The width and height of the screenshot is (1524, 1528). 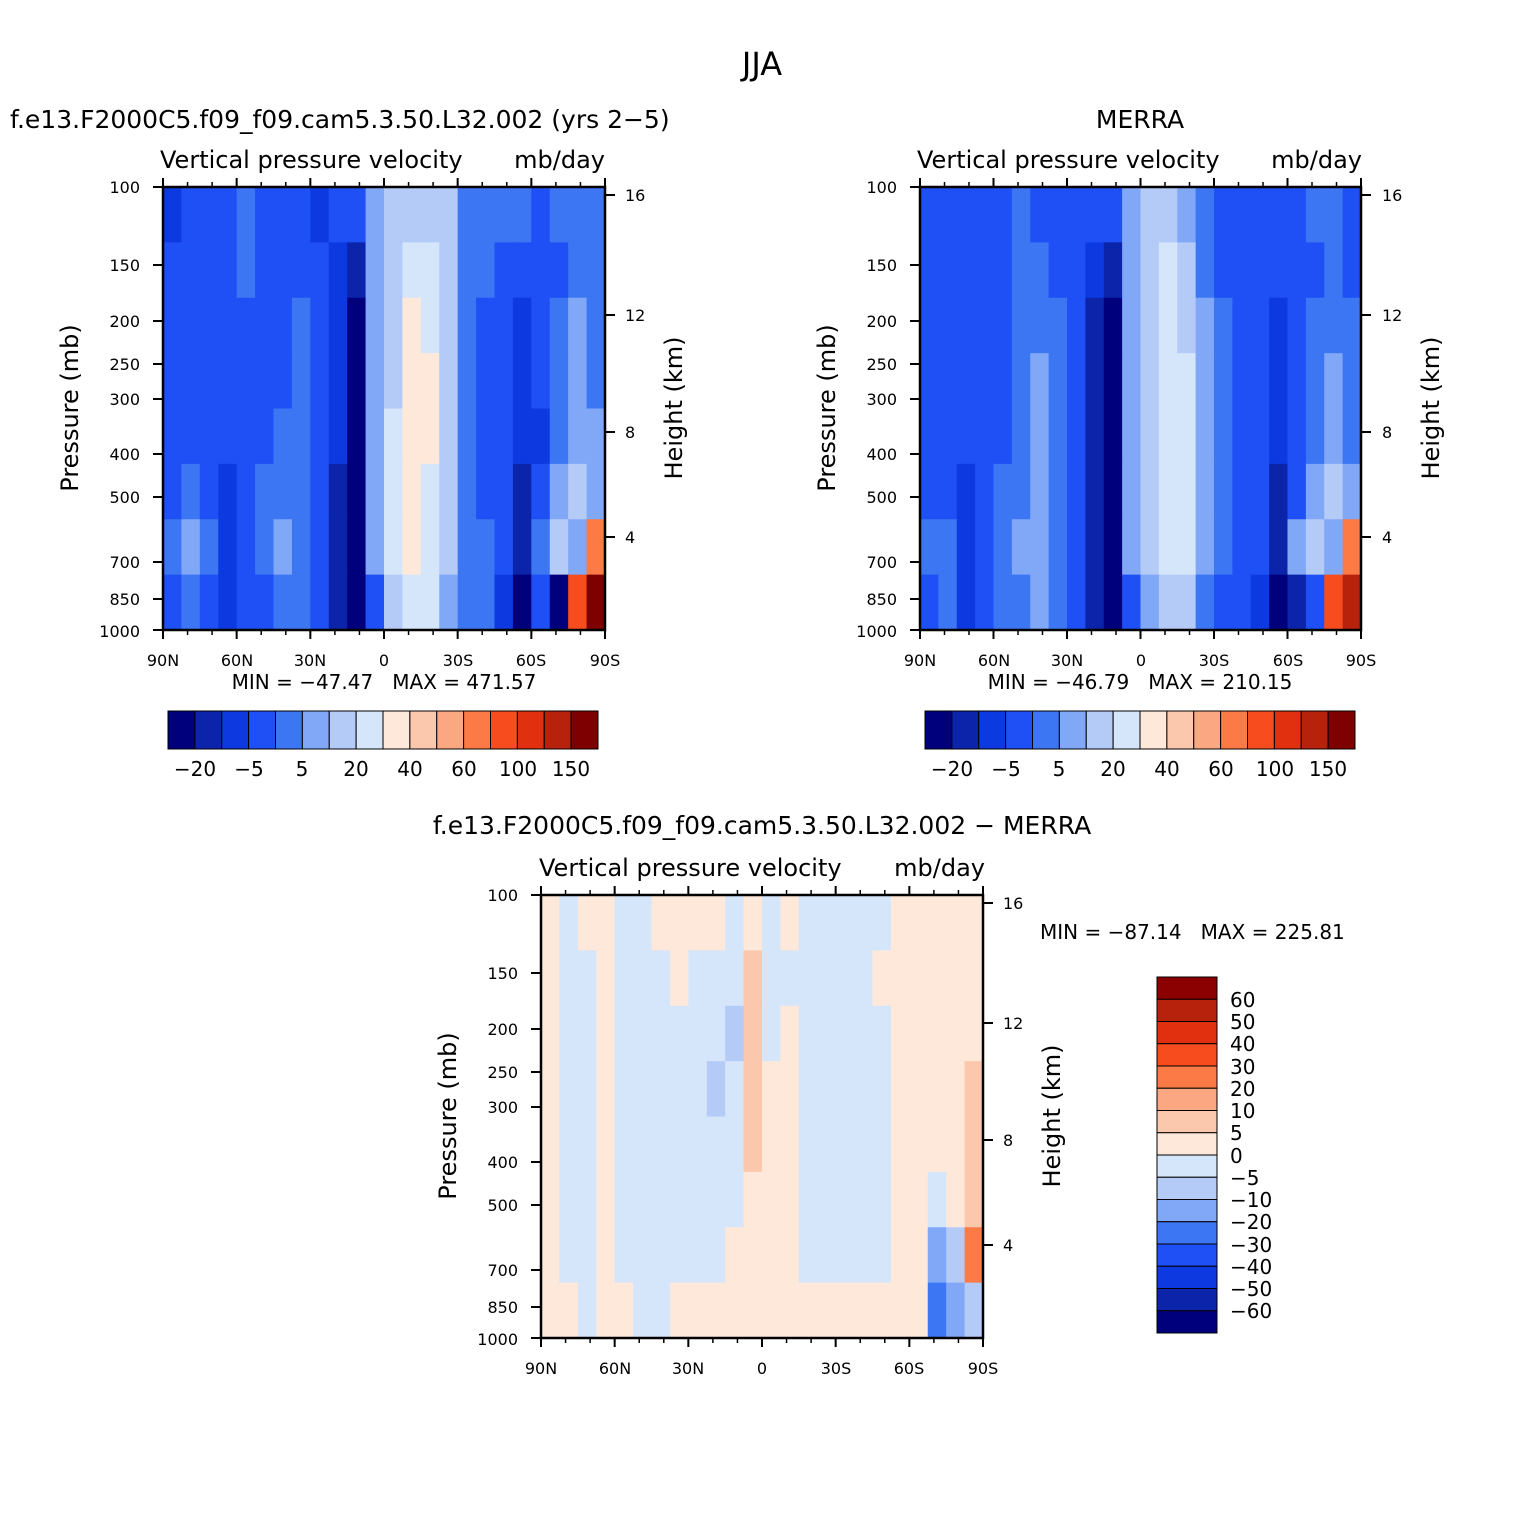 I want to click on tick-marks, so click(x=384, y=408).